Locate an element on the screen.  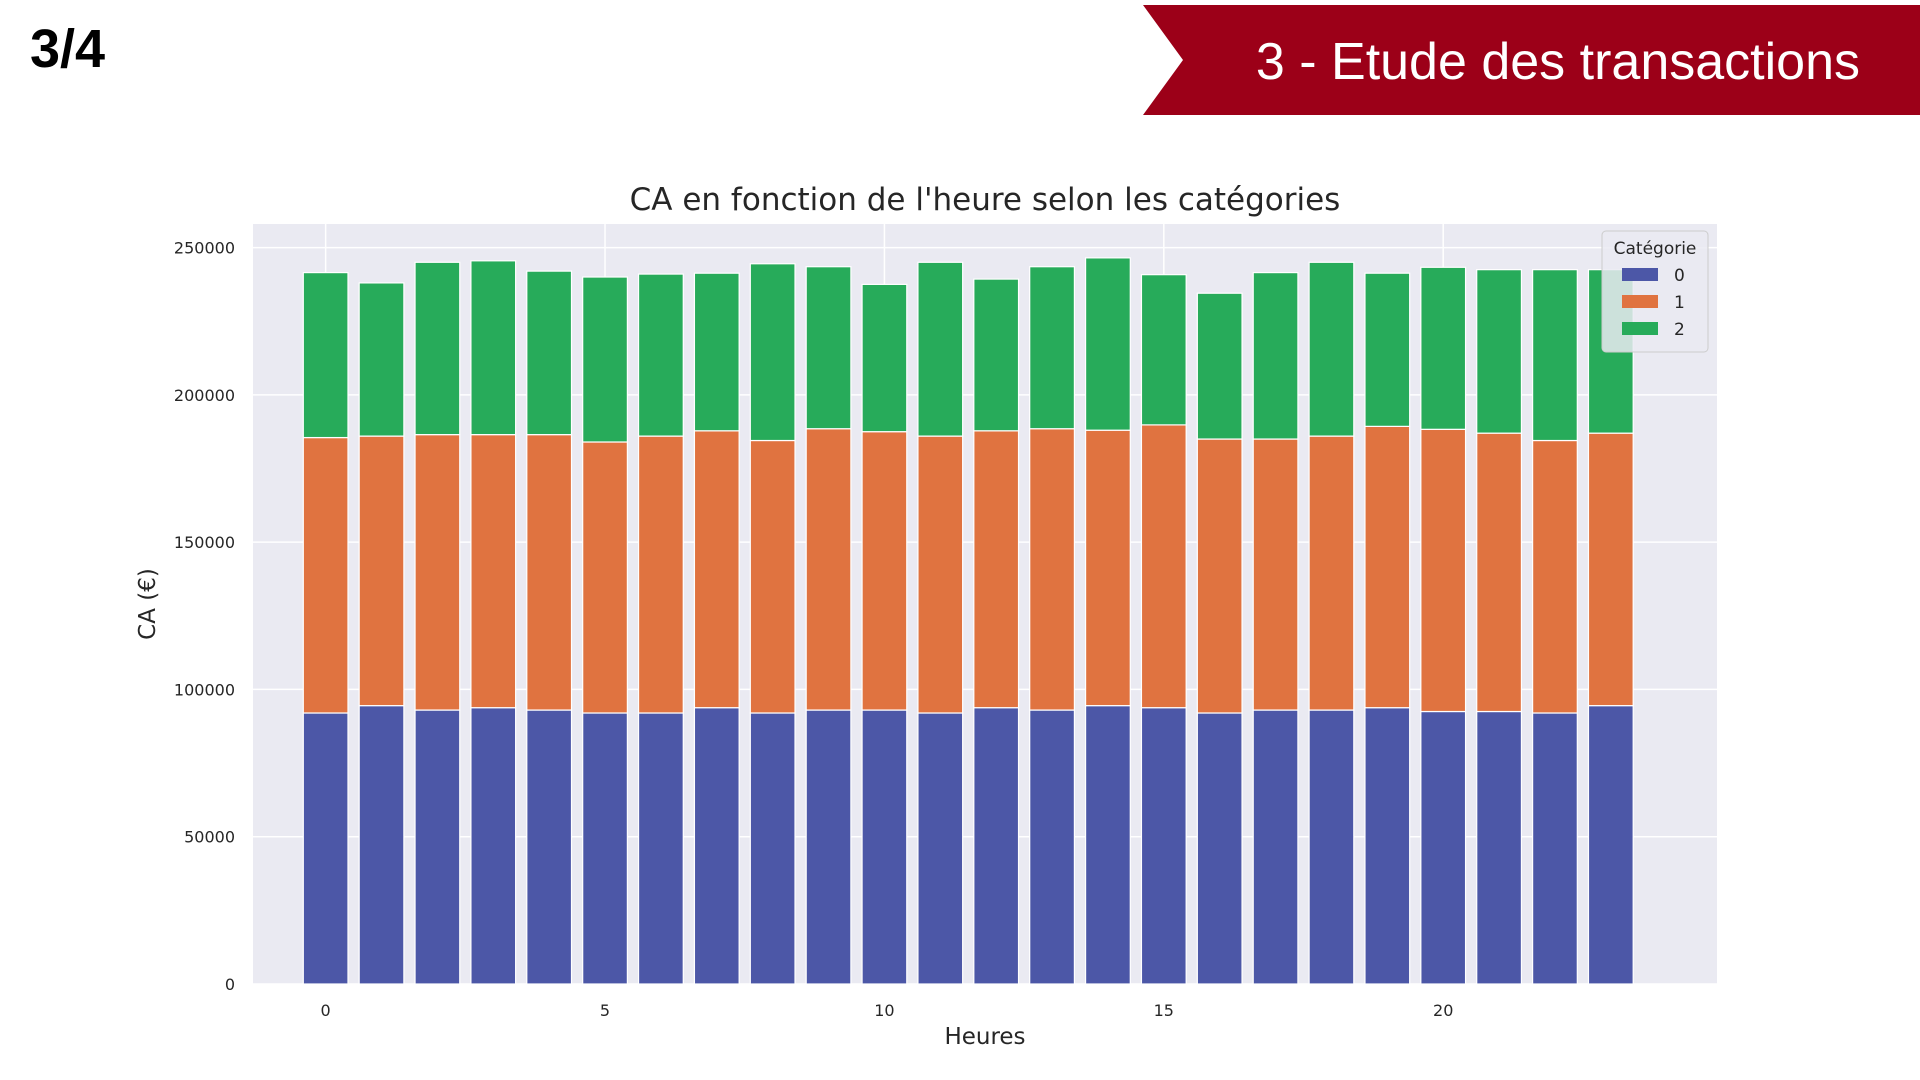
x-tick-label: 5 is located at coordinates (605, 1010).